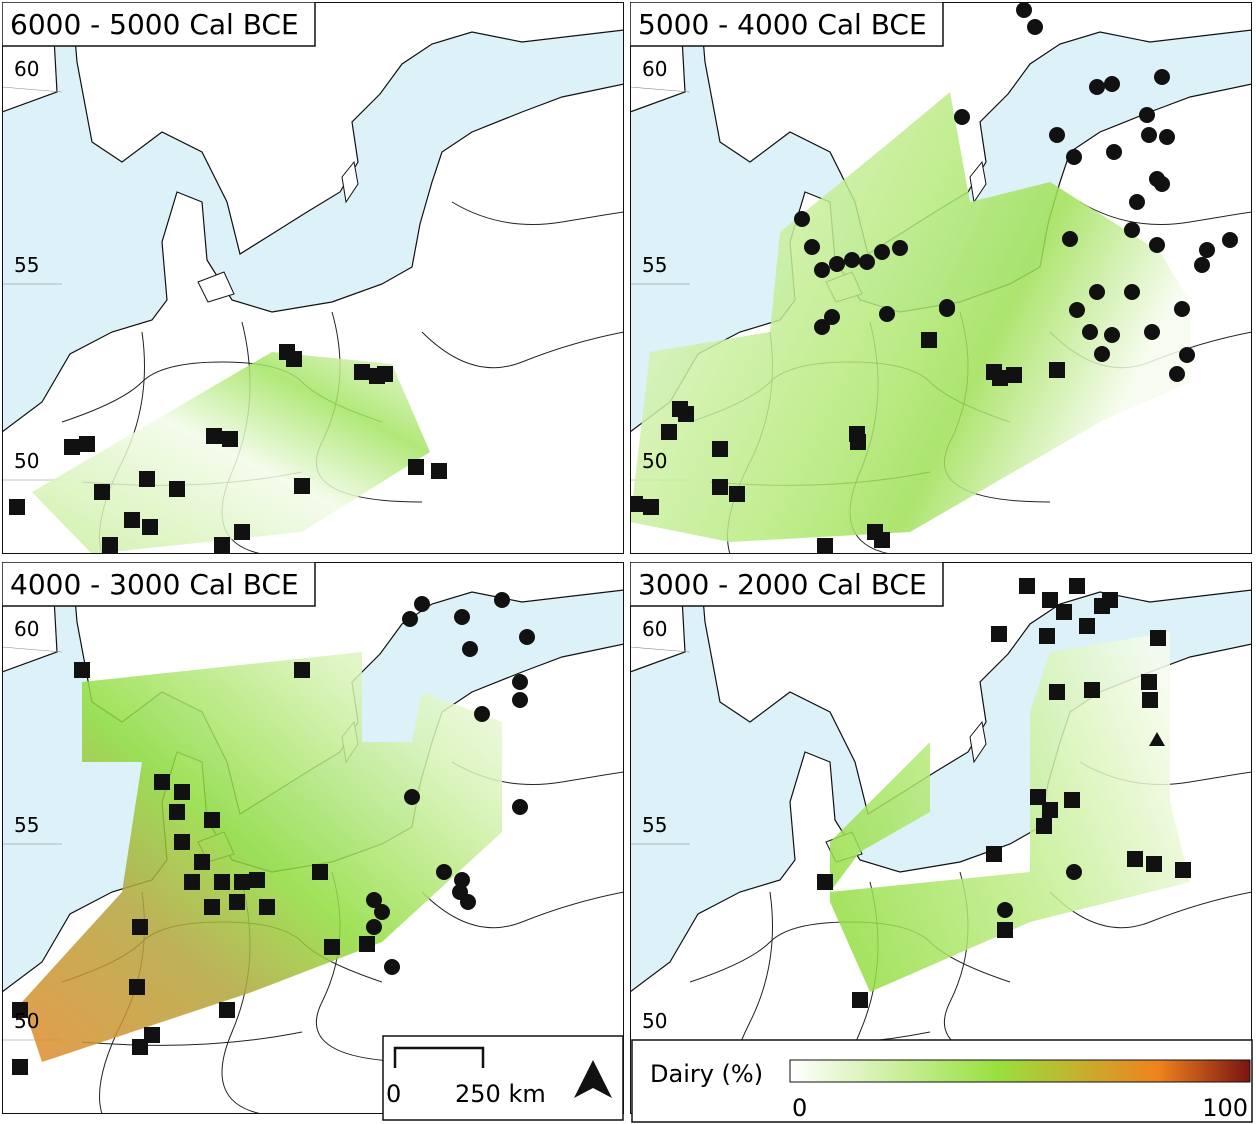 The image size is (1256, 1124). Describe the element at coordinates (503, 1078) in the screenshot. I see `scale-bar: 0 250 km` at that location.